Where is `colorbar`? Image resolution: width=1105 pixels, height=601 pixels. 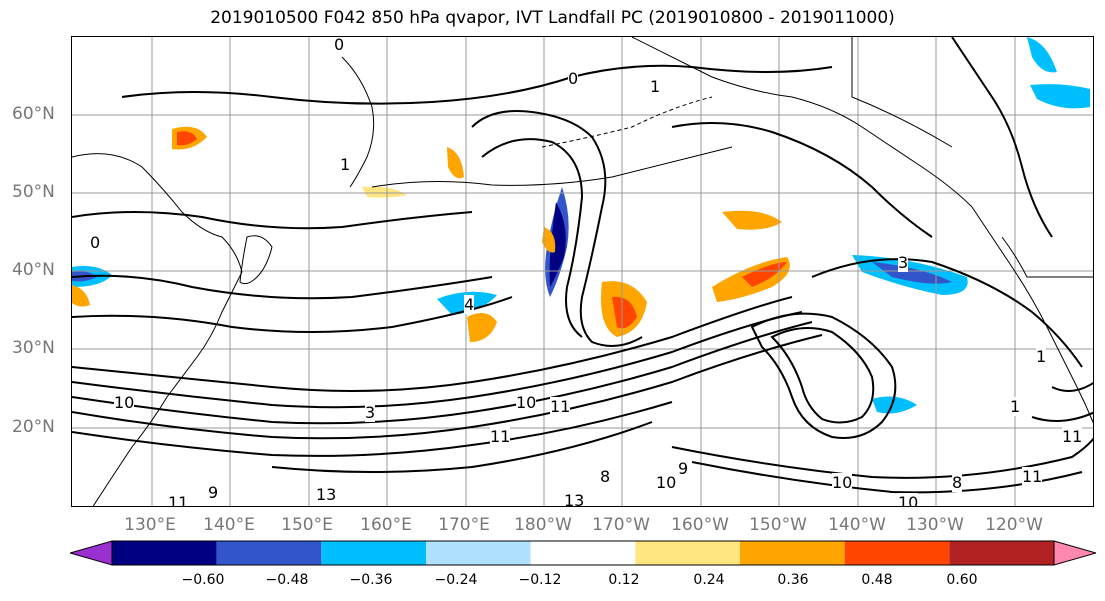 colorbar is located at coordinates (583, 553).